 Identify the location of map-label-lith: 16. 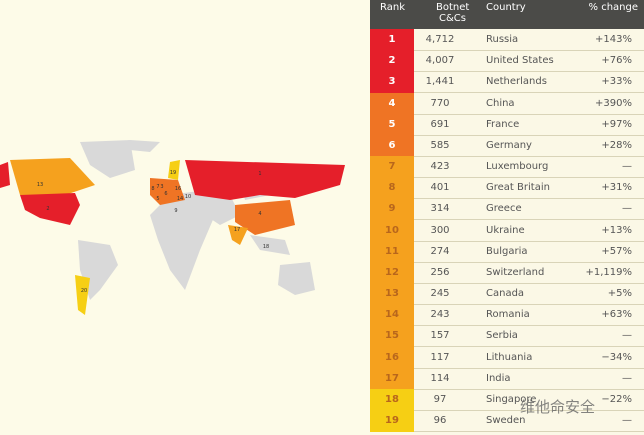
(178, 189).